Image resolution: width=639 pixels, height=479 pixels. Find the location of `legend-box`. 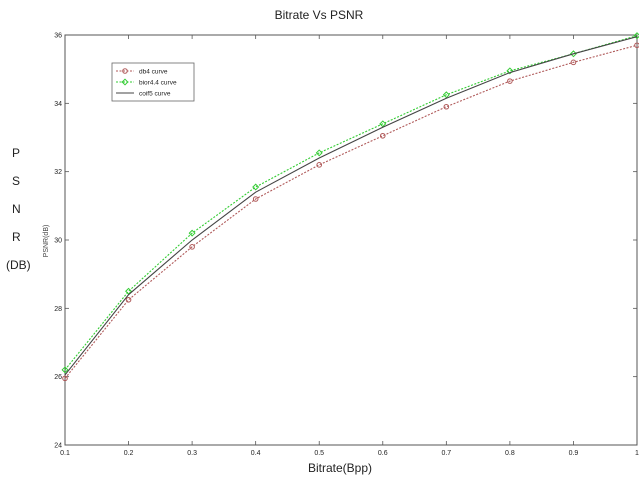

legend-box is located at coordinates (153, 82).